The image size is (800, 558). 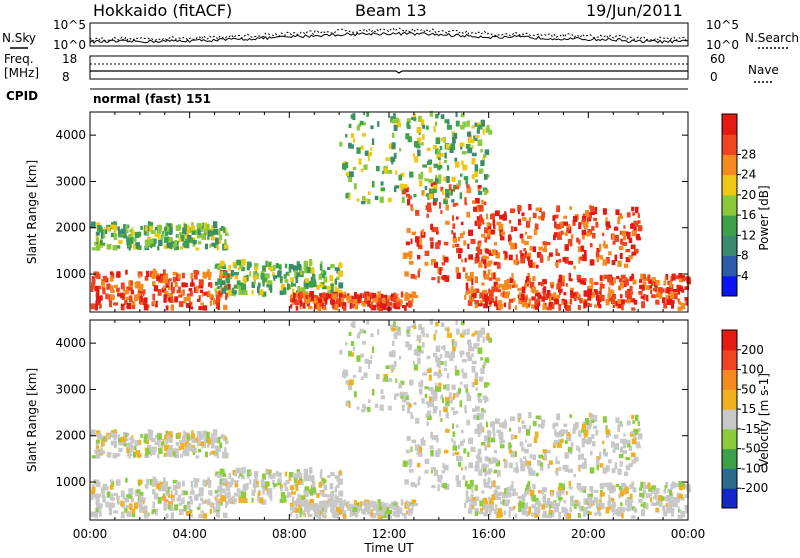 I want to click on velocity-ylabel: Slant Range [km], so click(x=32, y=420).